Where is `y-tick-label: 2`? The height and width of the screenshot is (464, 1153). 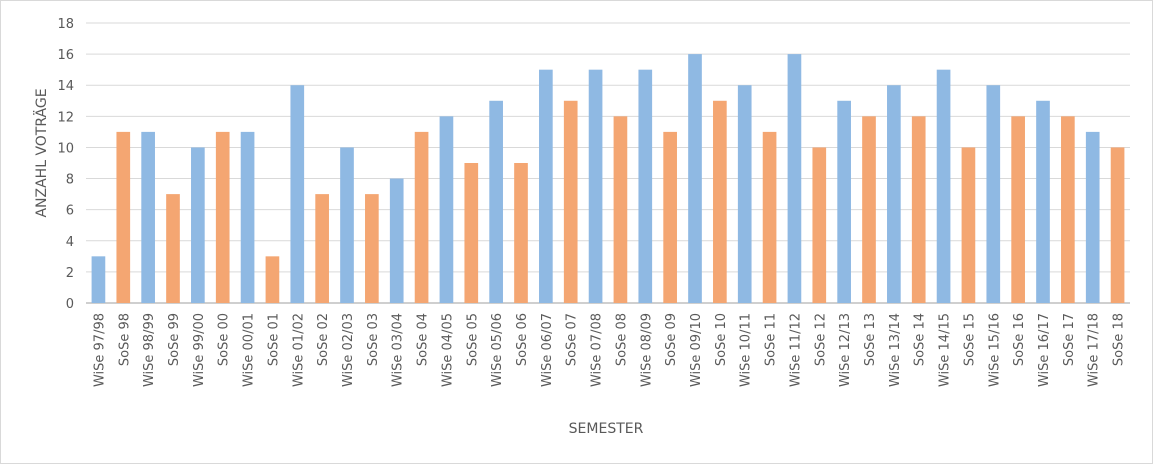 y-tick-label: 2 is located at coordinates (70, 273).